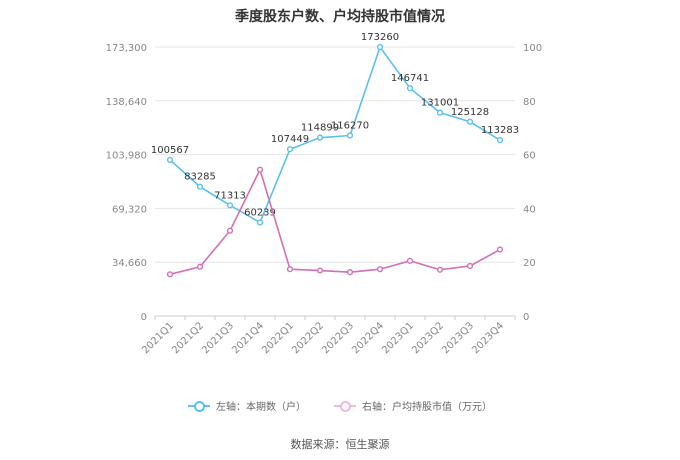 The width and height of the screenshot is (680, 460). What do you see at coordinates (529, 102) in the screenshot?
I see `right-axis-tick-label: 80` at bounding box center [529, 102].